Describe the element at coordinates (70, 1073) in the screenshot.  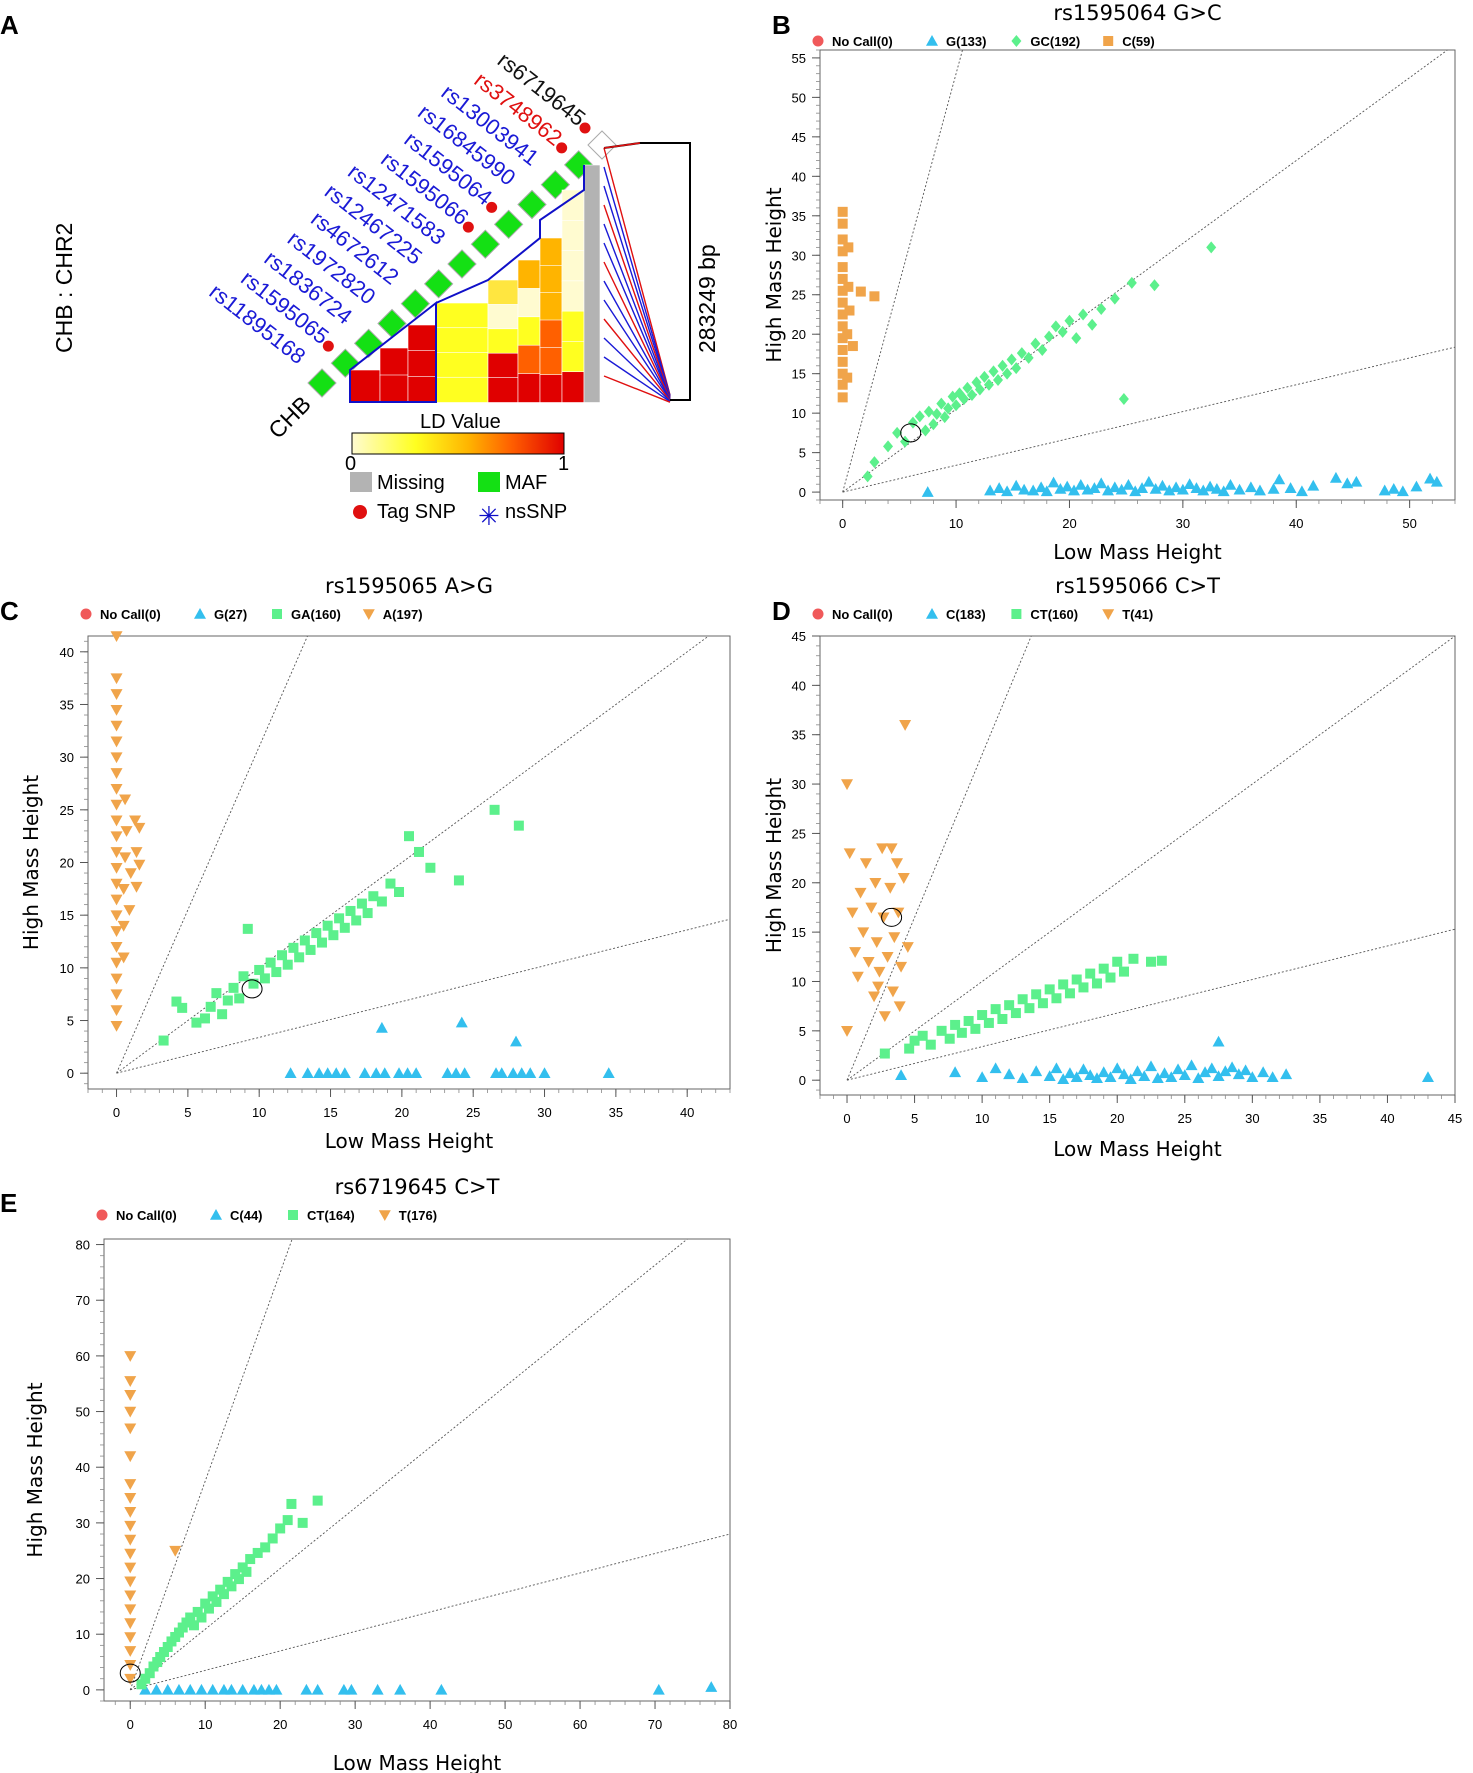
I see `y-tick-label: 0` at that location.